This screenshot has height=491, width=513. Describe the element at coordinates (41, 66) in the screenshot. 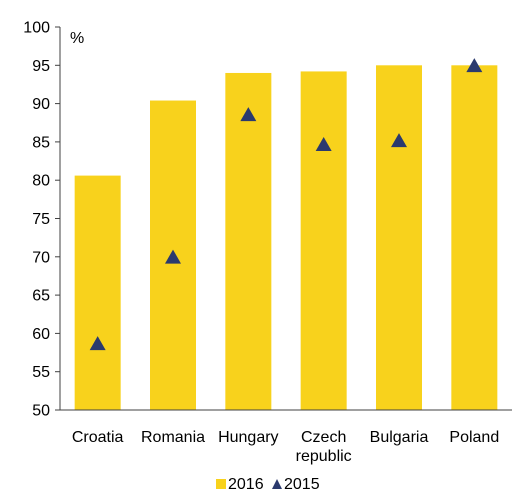

I see `y-tick-label: 95` at that location.